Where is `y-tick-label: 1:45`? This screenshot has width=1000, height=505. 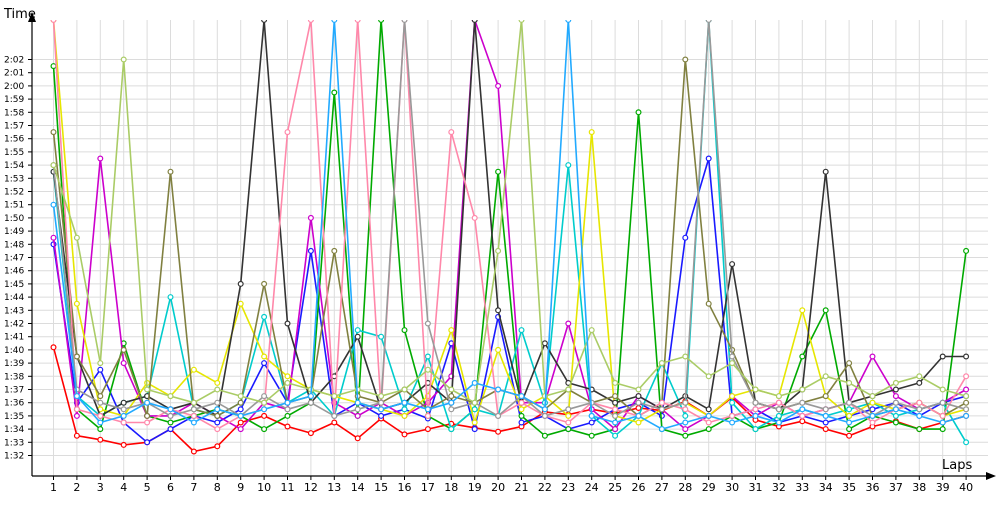
y-tick-label: 1:45 is located at coordinates (14, 285).